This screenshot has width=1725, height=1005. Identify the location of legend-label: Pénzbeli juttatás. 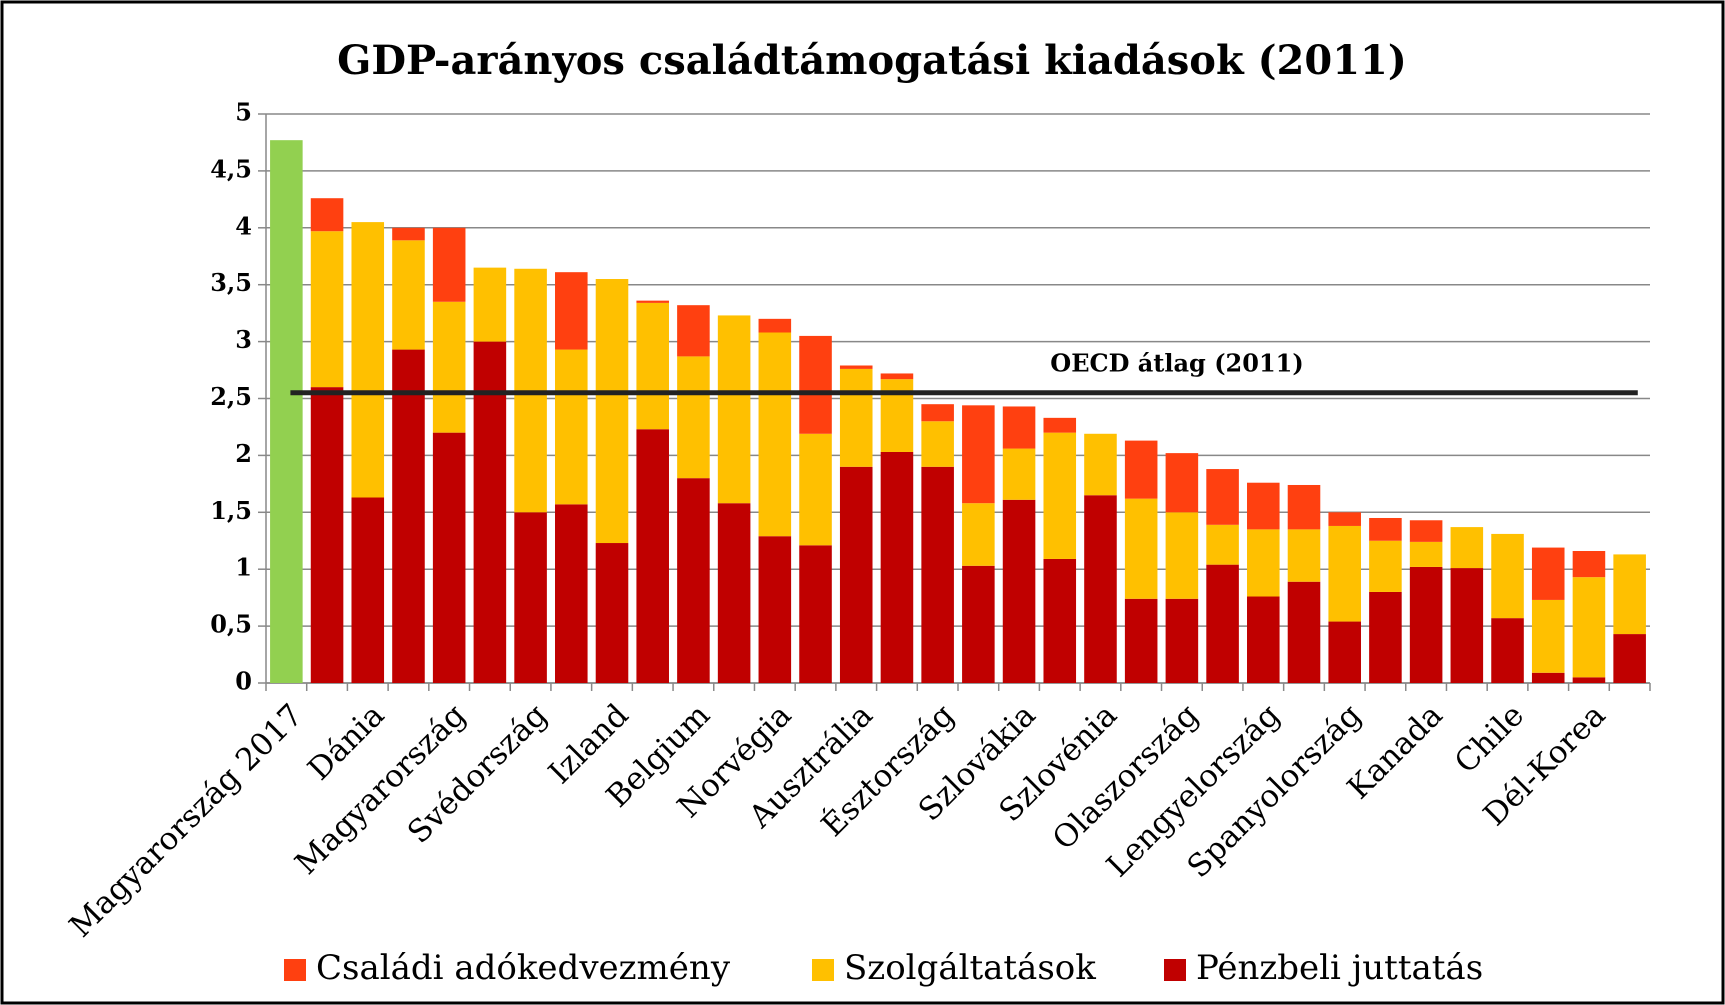
(1339, 968).